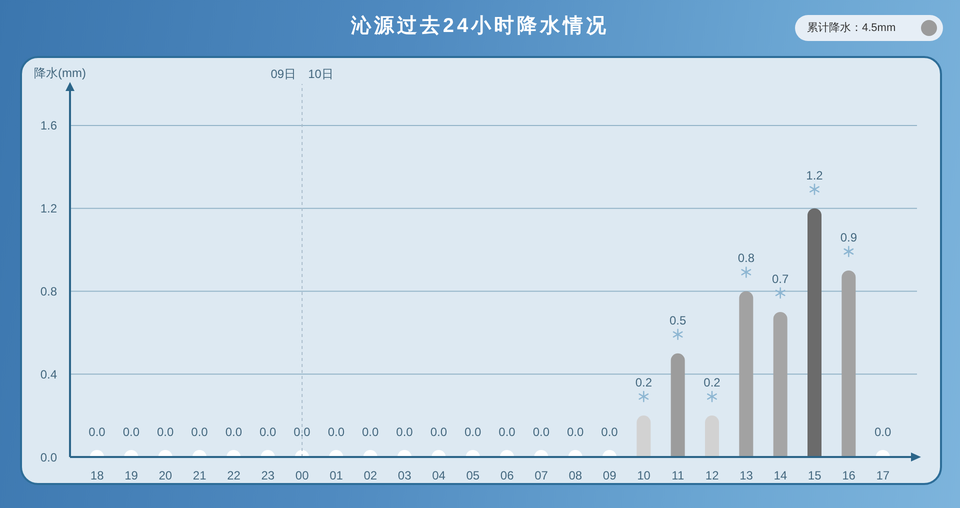  Describe the element at coordinates (473, 475) in the screenshot. I see `x-tick-label: 05` at that location.